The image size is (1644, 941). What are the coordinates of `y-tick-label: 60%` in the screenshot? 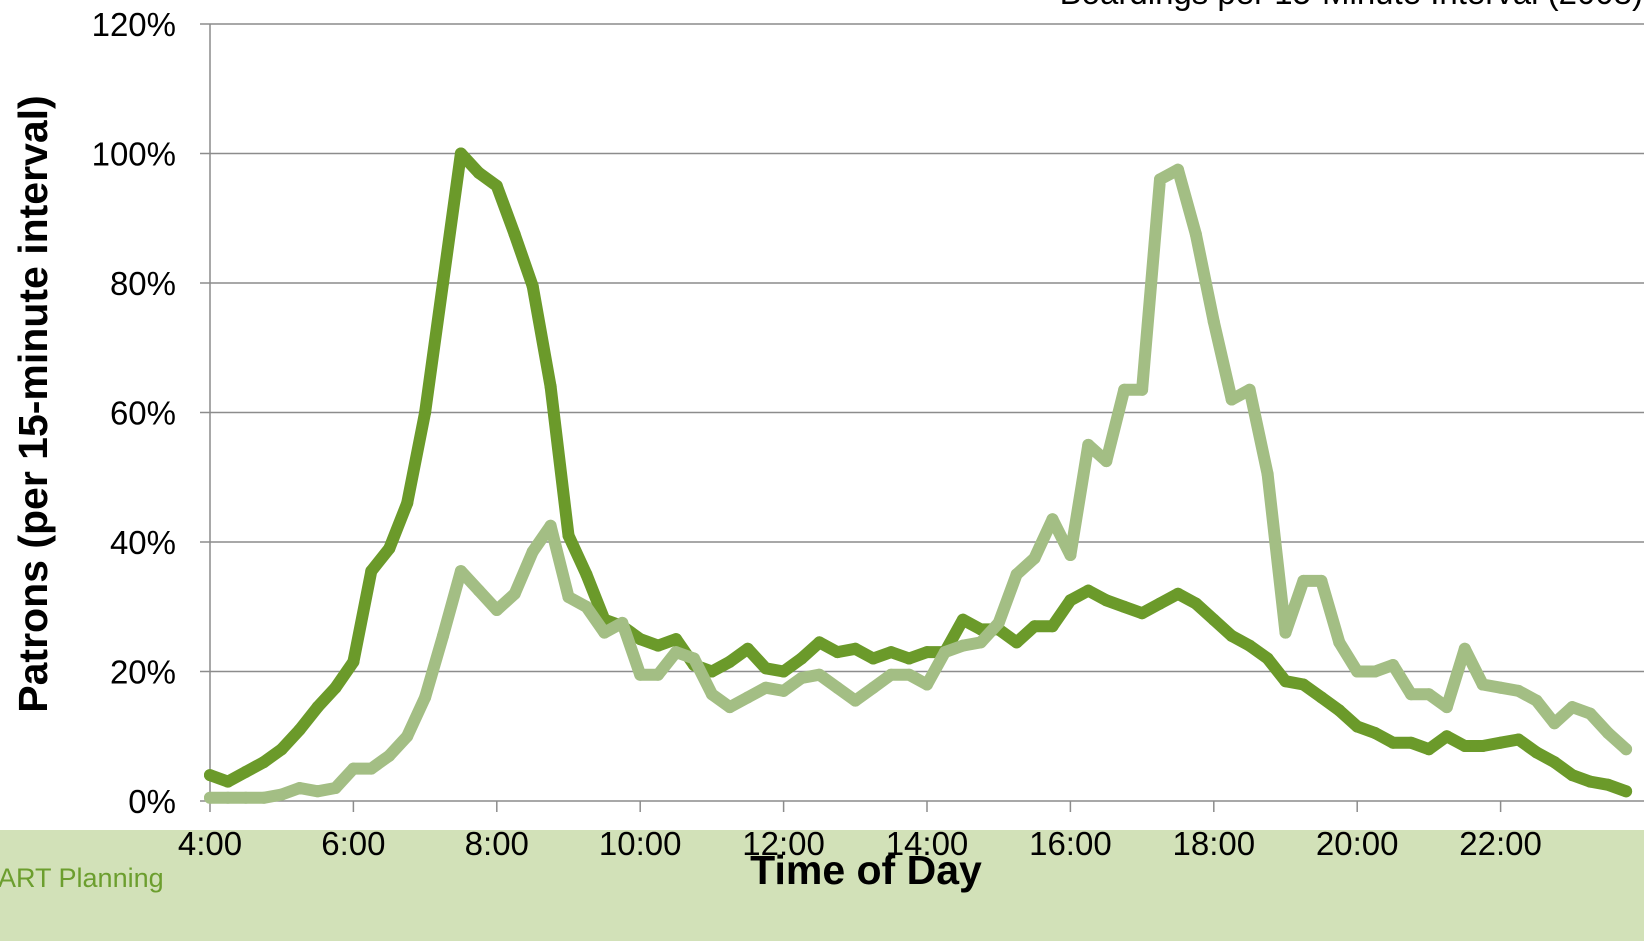 It's located at (143, 413).